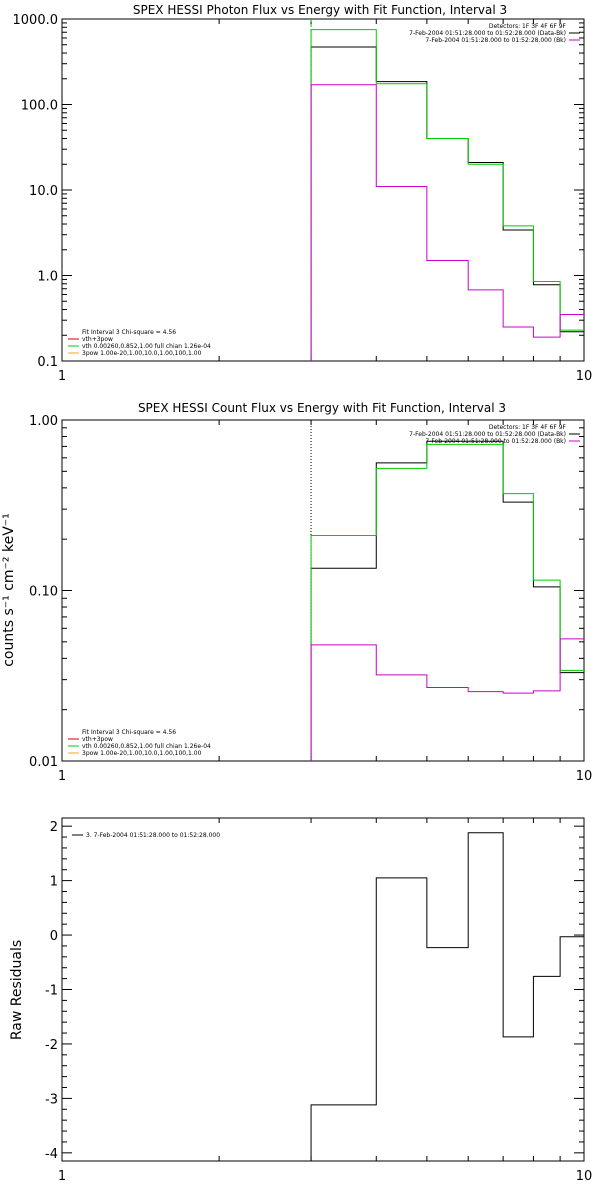 Image resolution: width=600 pixels, height=1200 pixels. Describe the element at coordinates (54, 882) in the screenshot. I see `y-tick-label: 1` at that location.